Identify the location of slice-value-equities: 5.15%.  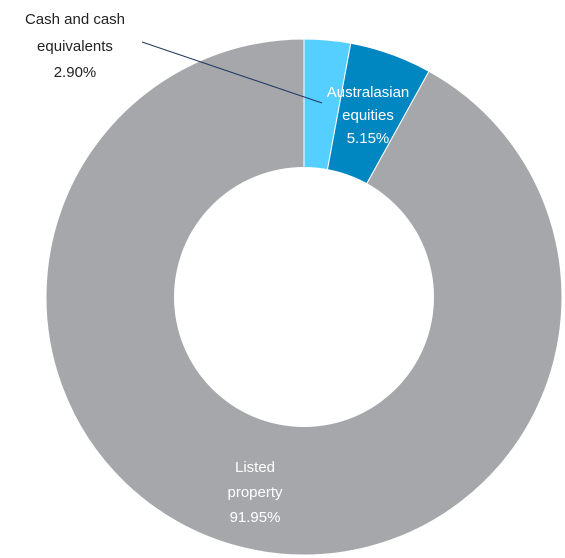
(368, 138).